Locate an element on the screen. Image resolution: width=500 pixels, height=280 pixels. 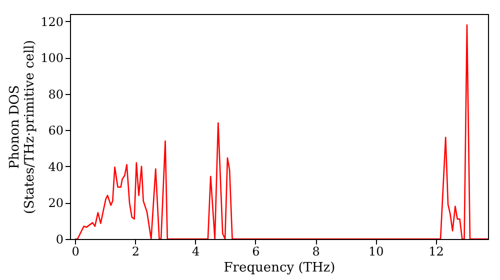
y-axis-title: Phonon DOS (States/THz·primitive cell) is located at coordinates (23, 127).